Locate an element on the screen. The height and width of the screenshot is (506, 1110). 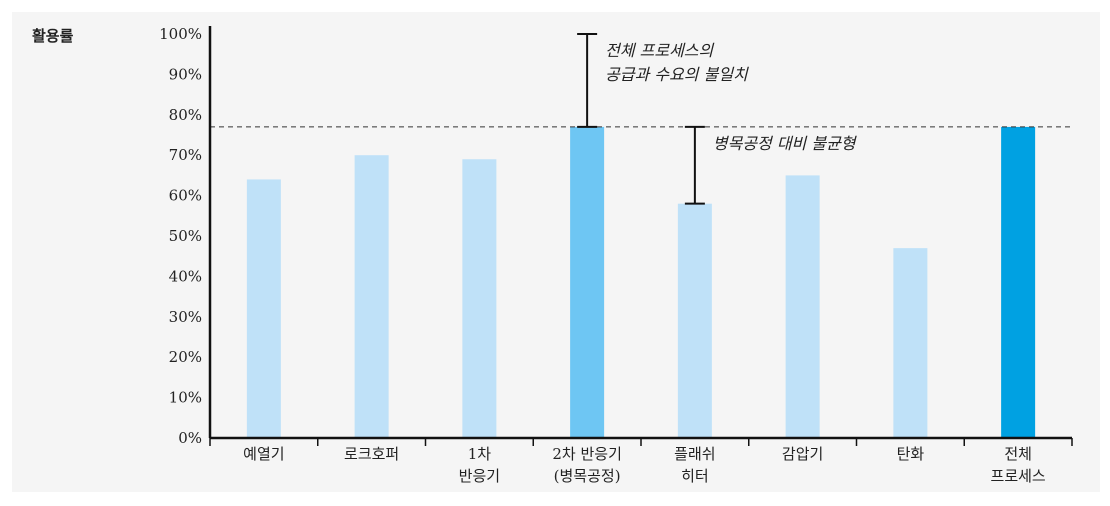
x-category-label: 감압기 is located at coordinates (802, 454).